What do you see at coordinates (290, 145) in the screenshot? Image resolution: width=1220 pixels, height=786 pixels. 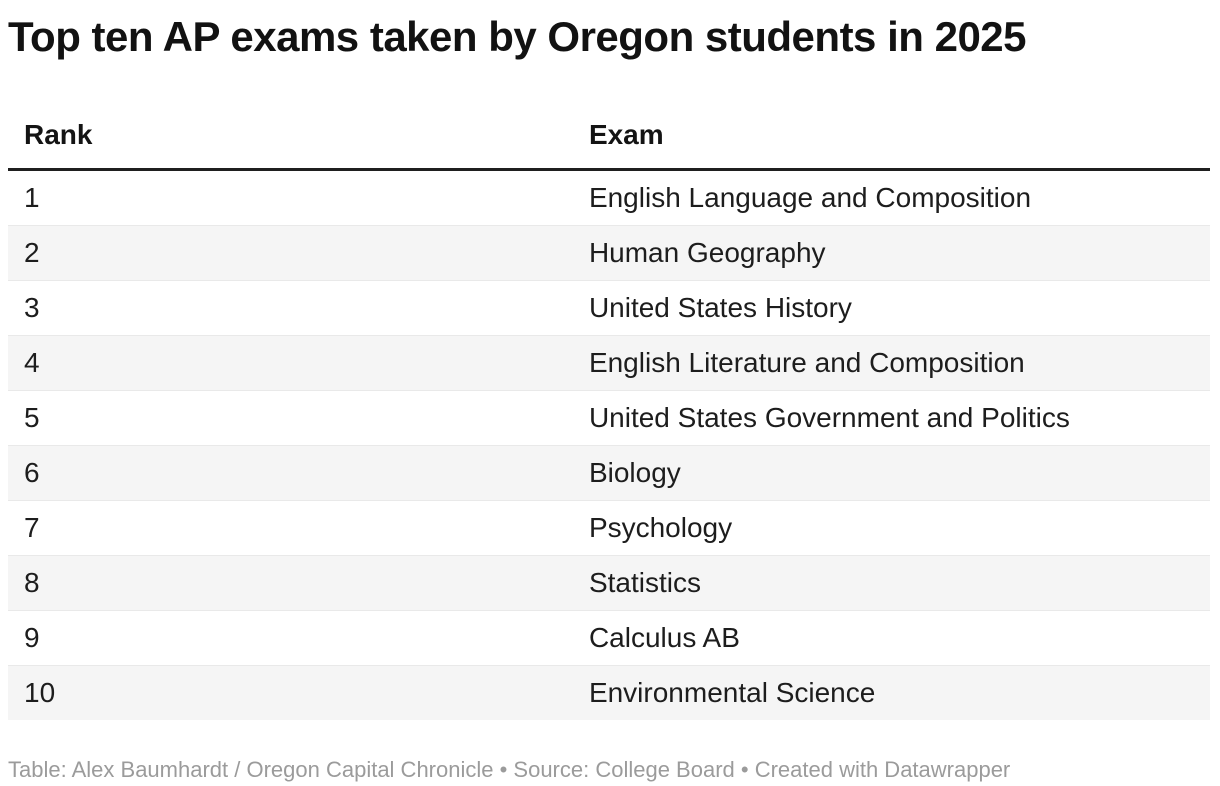 I see `column-header-rank: Rank` at bounding box center [290, 145].